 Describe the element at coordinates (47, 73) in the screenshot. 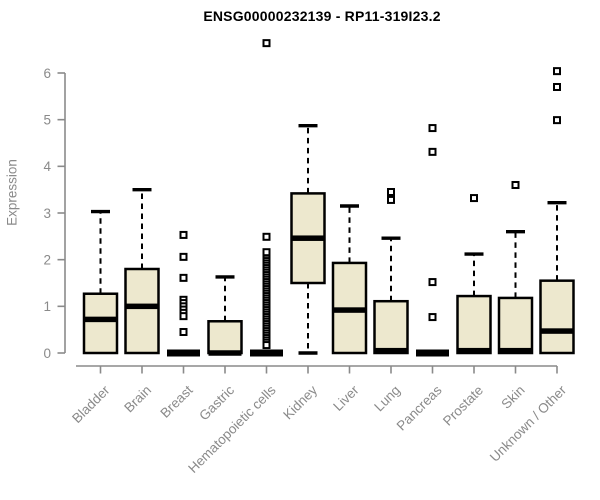

I see `y-tick-label: 6` at that location.